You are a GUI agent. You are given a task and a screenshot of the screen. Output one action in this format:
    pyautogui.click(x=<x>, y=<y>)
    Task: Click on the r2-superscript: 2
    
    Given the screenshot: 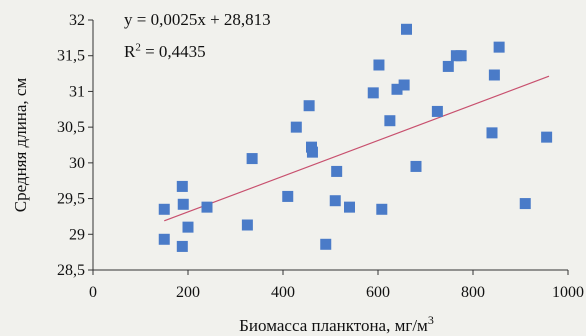 What is the action you would take?
    pyautogui.click(x=138, y=47)
    